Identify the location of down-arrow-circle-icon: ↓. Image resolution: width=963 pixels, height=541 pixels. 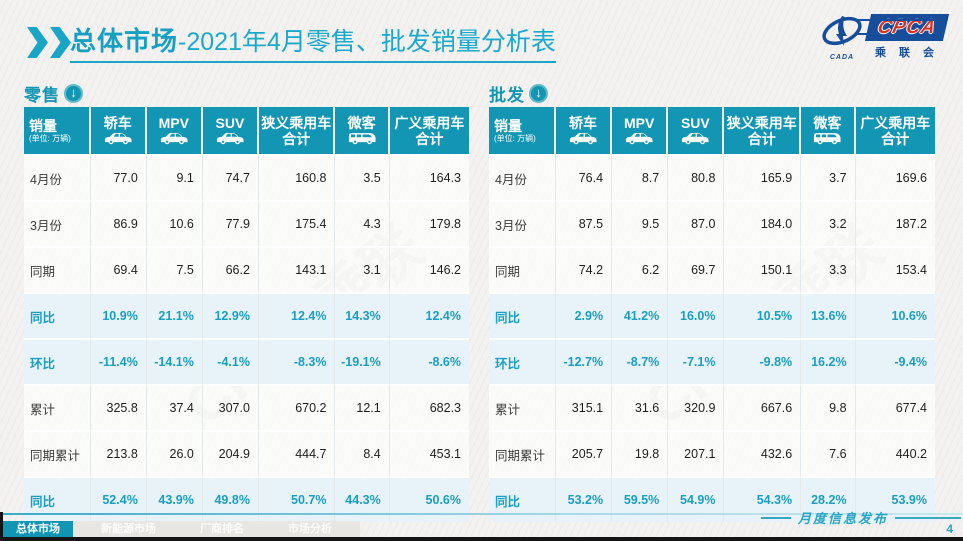
(538, 93).